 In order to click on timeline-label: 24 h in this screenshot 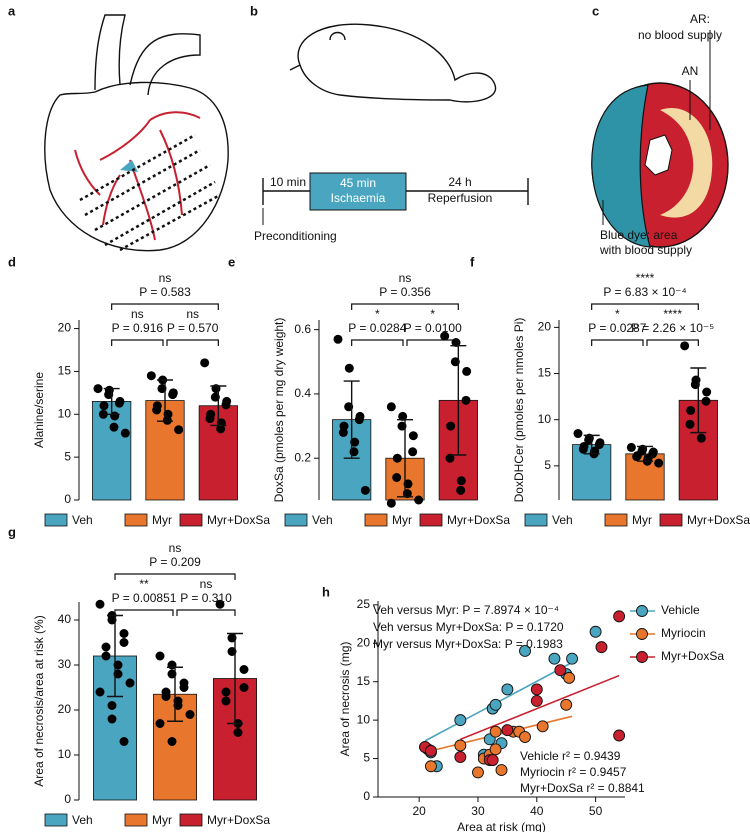, I will do `click(459, 182)`.